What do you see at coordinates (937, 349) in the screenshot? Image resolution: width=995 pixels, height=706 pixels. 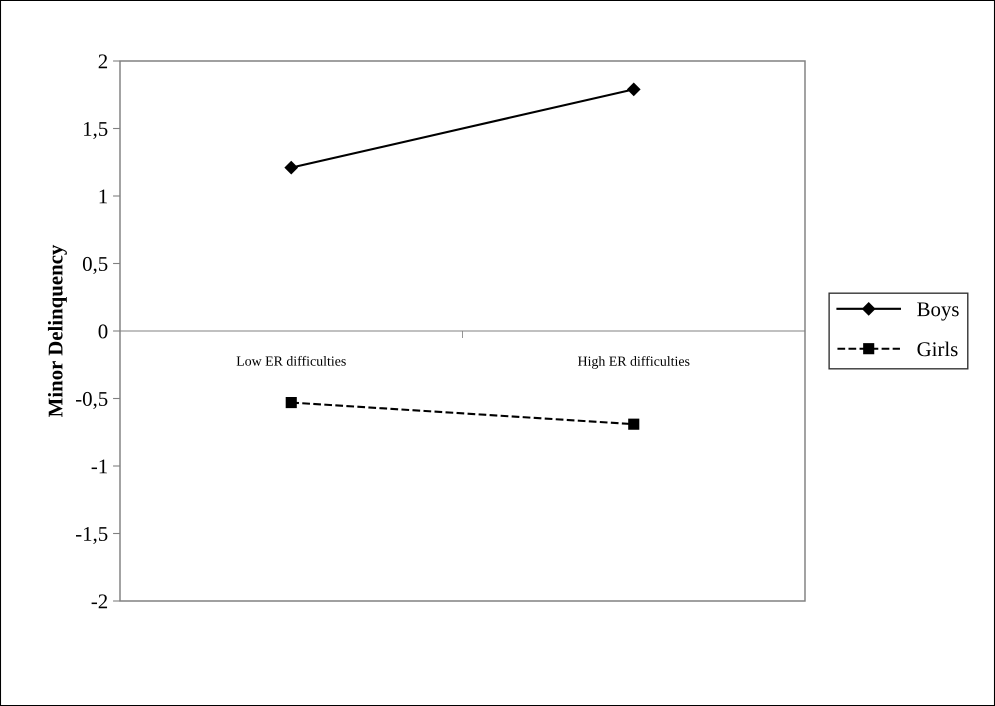 I see `legend-label: Girls` at bounding box center [937, 349].